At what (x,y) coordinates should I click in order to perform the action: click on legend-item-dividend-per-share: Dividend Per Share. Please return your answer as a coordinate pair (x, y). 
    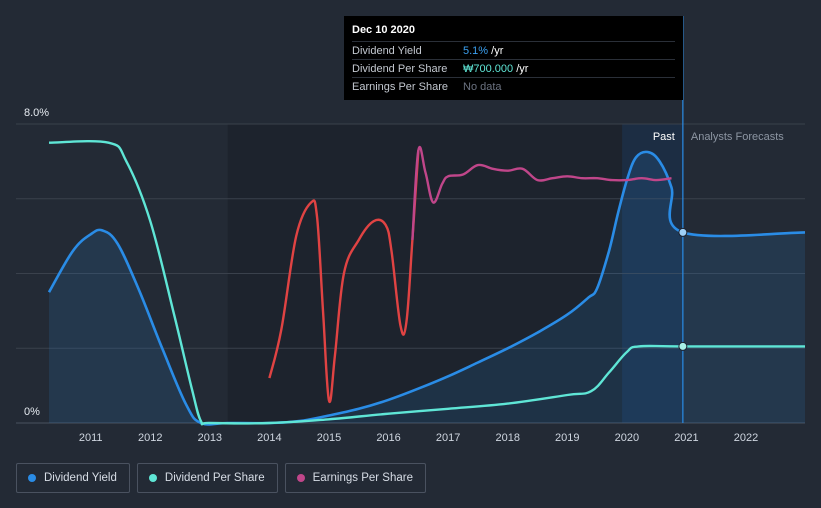
    Looking at the image, I should click on (207, 478).